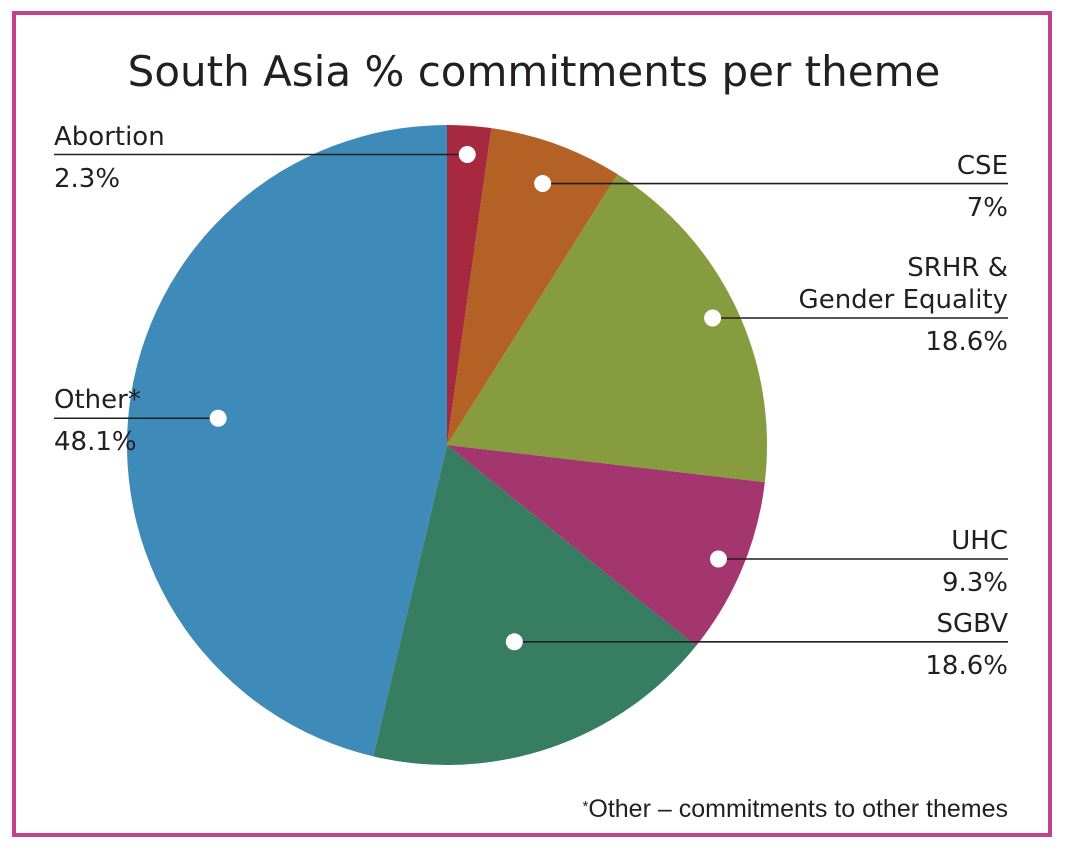  I want to click on marker-abortion, so click(467, 155).